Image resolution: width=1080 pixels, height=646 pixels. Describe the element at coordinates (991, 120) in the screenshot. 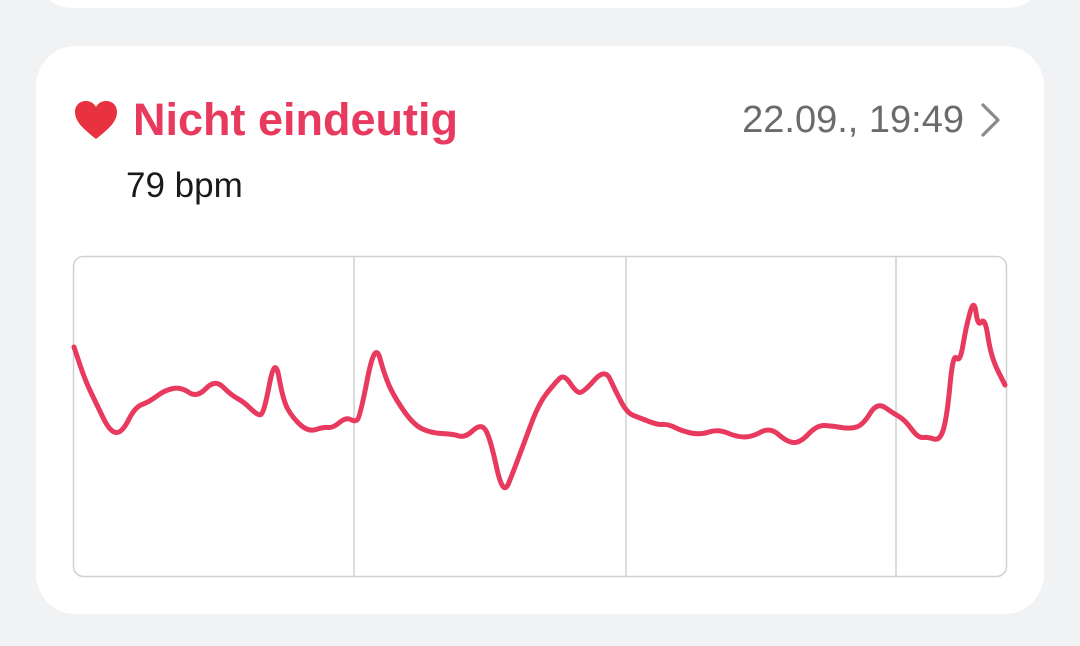

I see `chevron-right-icon` at that location.